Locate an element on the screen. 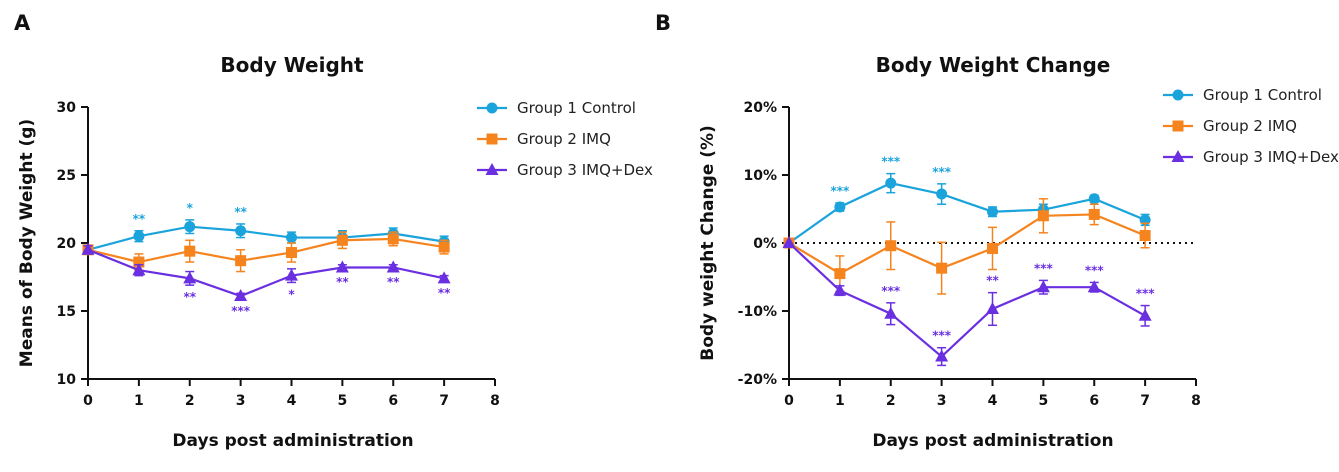 Image resolution: width=1339 pixels, height=472 pixels. plot-area-a: *** ********** **** is located at coordinates (266, 259).